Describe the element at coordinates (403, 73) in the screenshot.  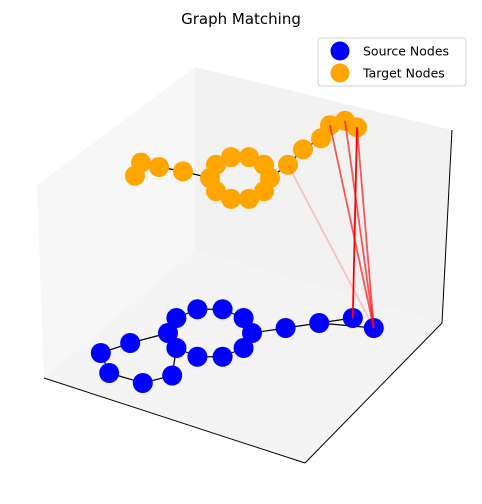
I see `legend-target-label: Target Nodes` at that location.